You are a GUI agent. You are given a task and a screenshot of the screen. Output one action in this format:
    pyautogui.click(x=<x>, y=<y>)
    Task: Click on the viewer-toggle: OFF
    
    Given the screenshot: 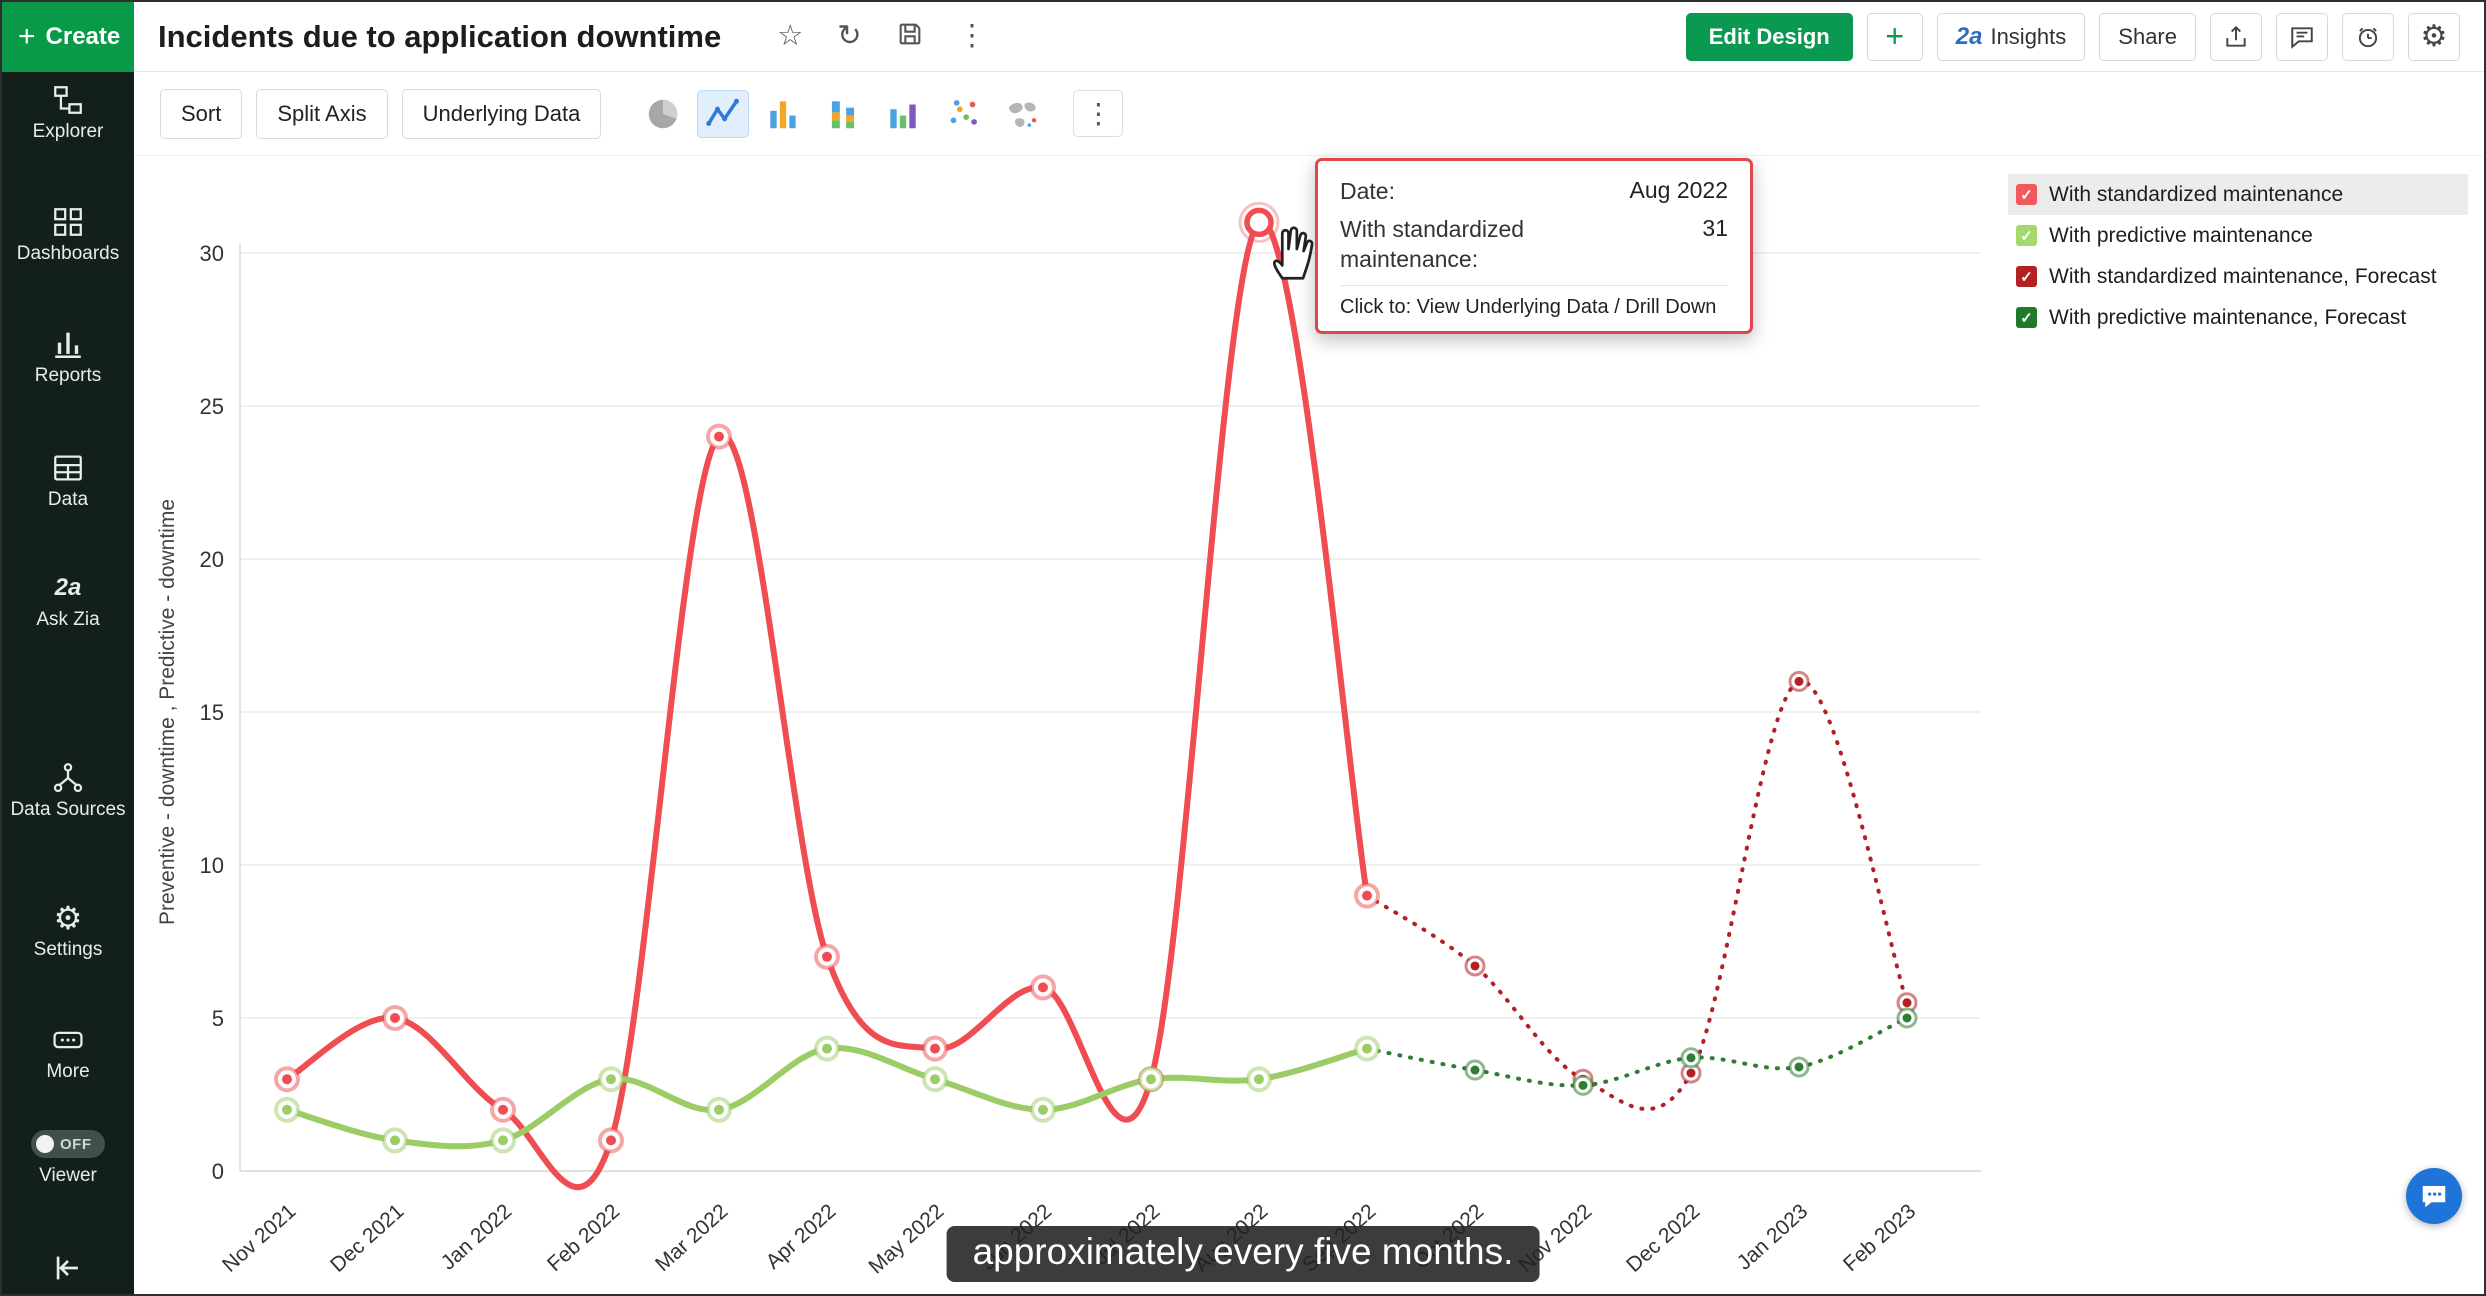 What is the action you would take?
    pyautogui.click(x=68, y=1144)
    